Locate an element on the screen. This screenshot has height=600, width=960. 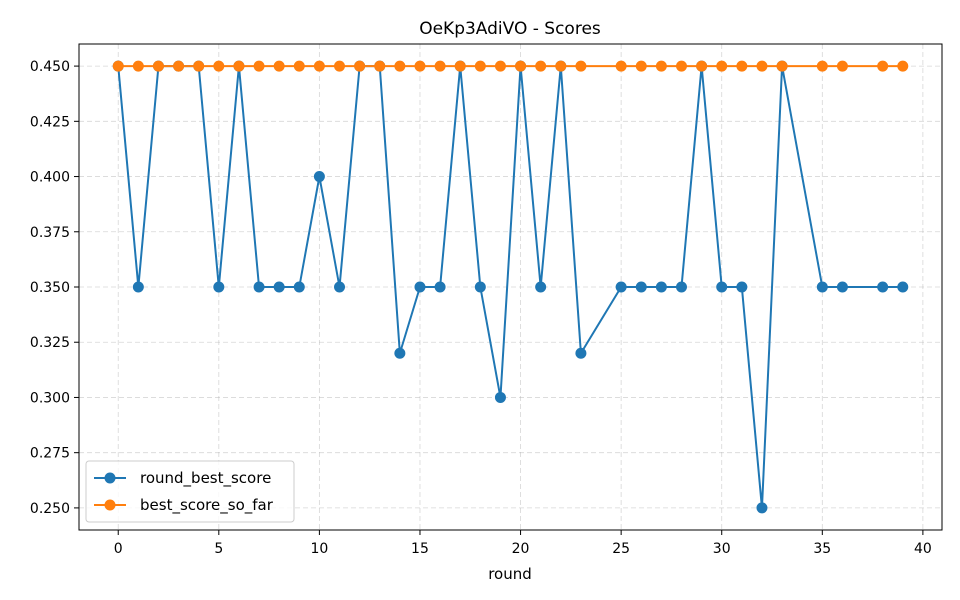
legend-label-round-best-score: round_best_score is located at coordinates (205, 478).